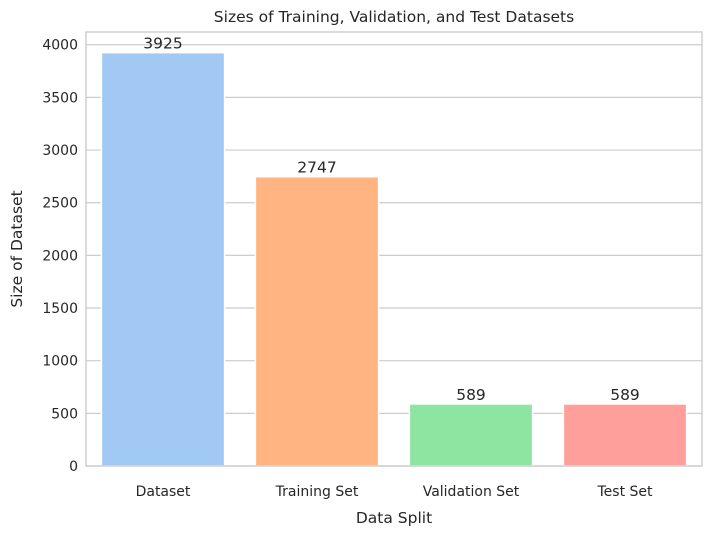 This screenshot has width=715, height=556. Describe the element at coordinates (64, 414) in the screenshot. I see `y-tick-label: 500` at that location.